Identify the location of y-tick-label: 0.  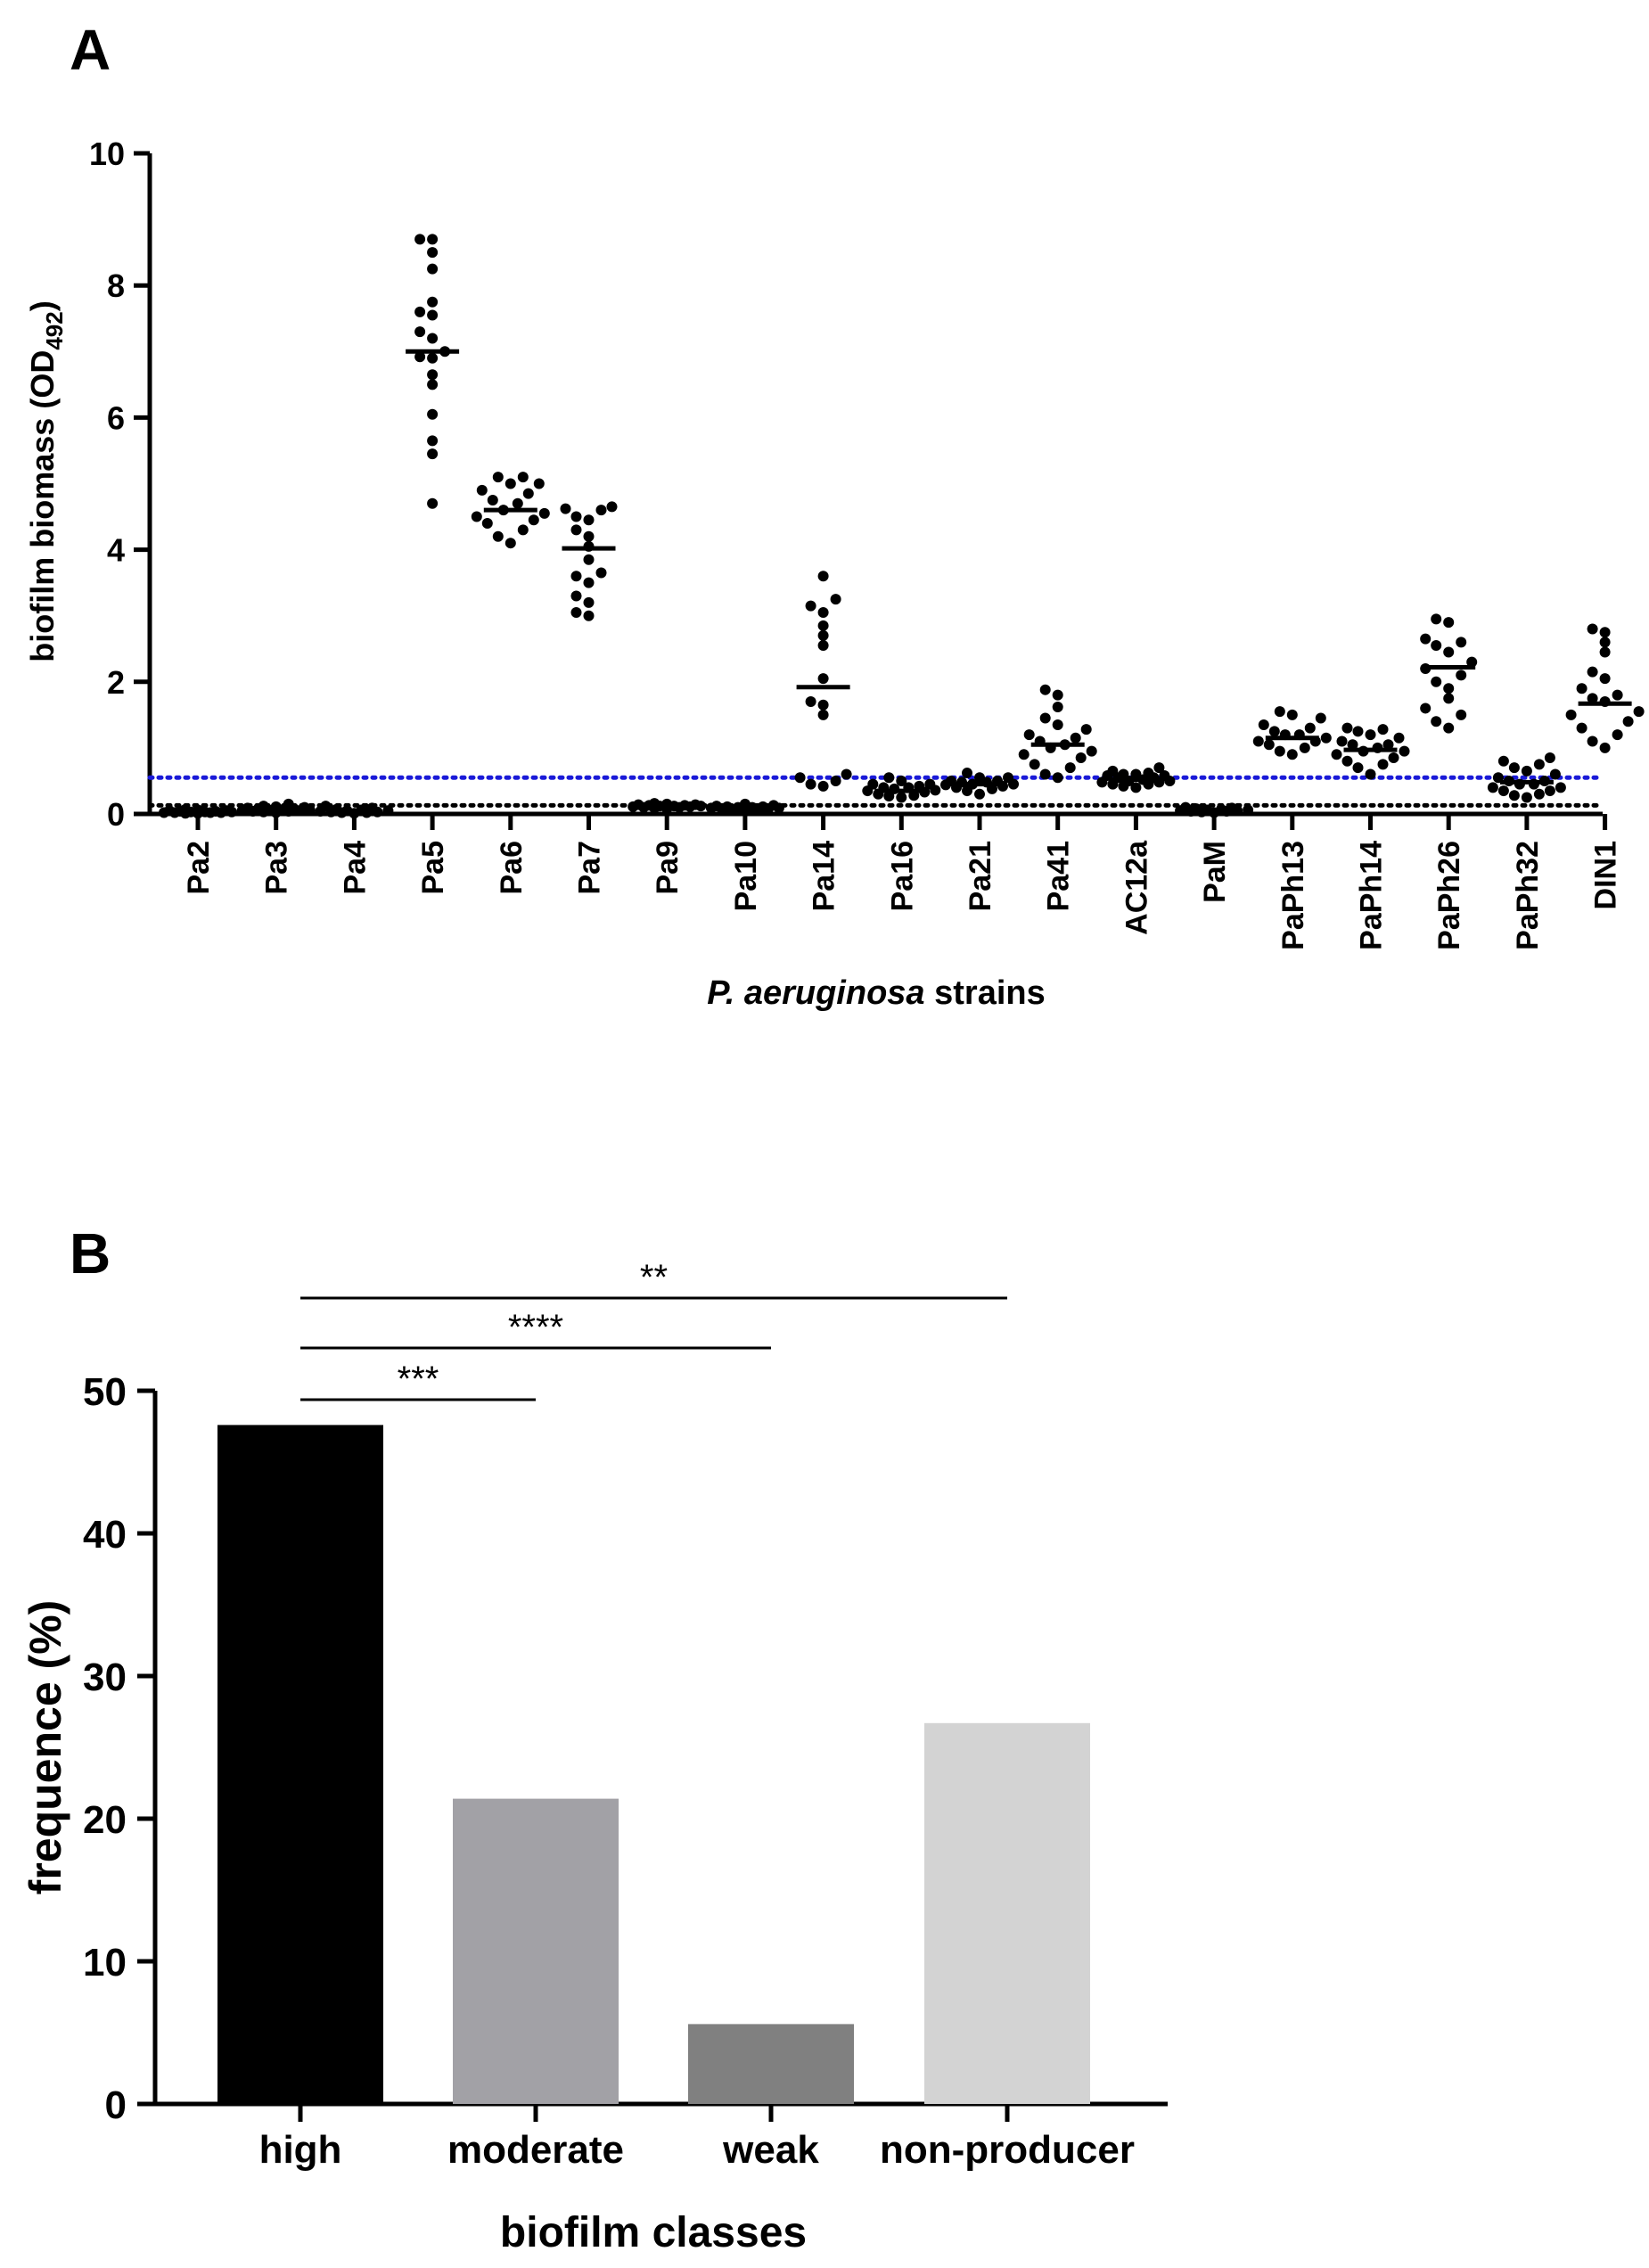
(116, 2105).